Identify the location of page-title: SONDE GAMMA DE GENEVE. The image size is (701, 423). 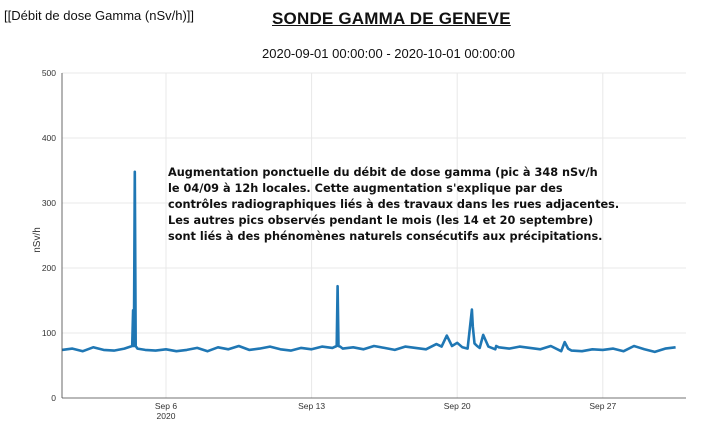
(391, 18).